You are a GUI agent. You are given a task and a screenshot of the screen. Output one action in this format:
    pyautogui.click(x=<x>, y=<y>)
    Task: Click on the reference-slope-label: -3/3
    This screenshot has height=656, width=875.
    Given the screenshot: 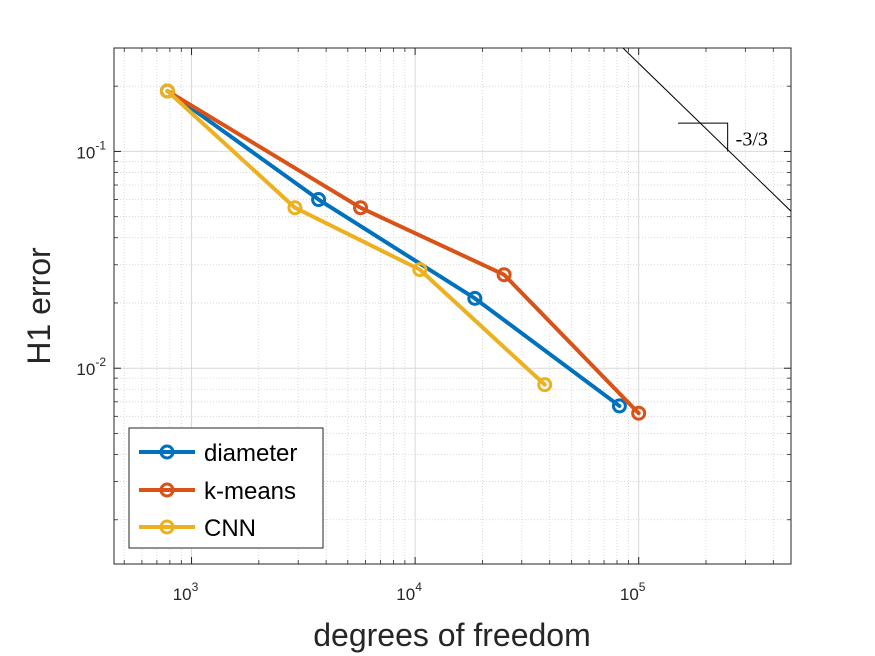 What is the action you would take?
    pyautogui.click(x=752, y=139)
    